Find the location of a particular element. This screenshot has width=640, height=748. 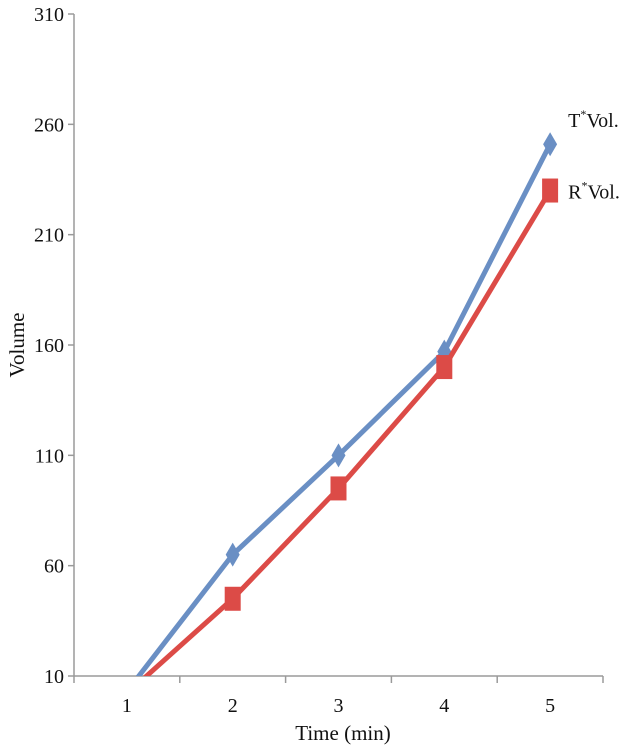

x-tick-label: 5 is located at coordinates (550, 706).